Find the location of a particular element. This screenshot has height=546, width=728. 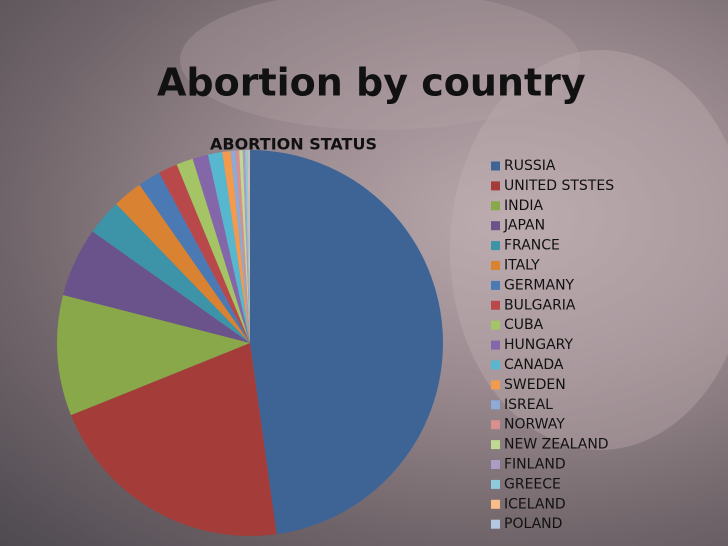

legend-label: FINLAND is located at coordinates (535, 465).